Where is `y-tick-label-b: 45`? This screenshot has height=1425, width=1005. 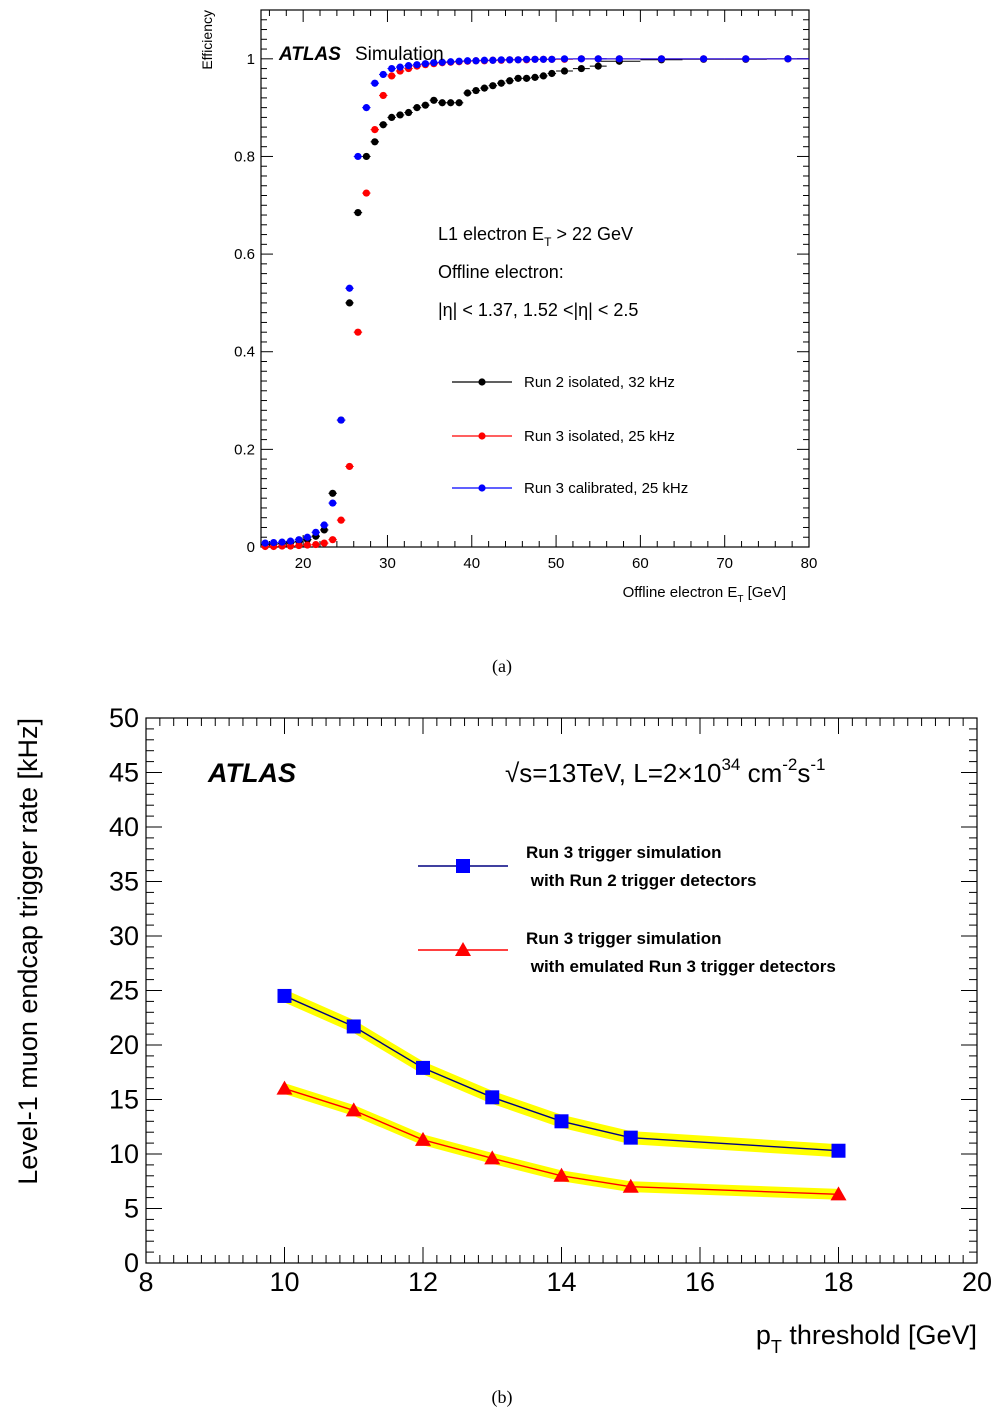
y-tick-label-b: 45 is located at coordinates (124, 773).